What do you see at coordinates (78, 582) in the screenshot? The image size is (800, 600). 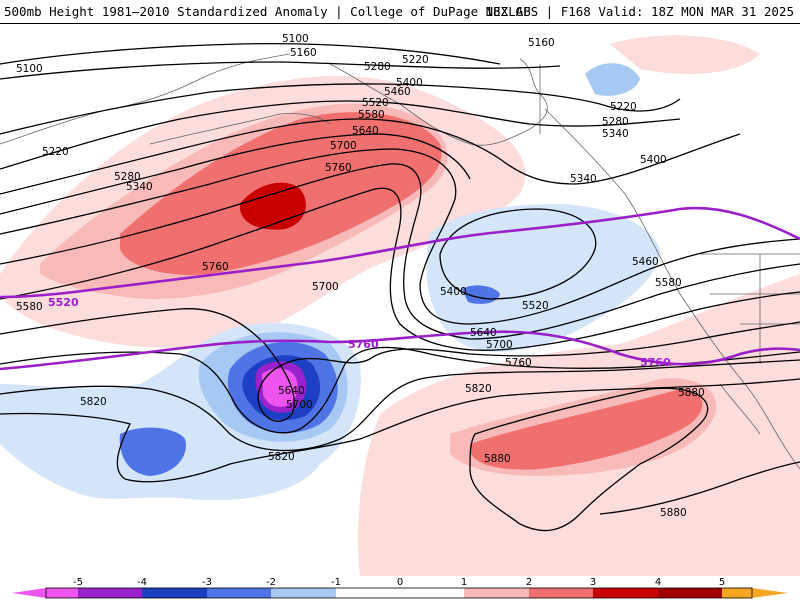 I see `colorbar-tick: -5` at bounding box center [78, 582].